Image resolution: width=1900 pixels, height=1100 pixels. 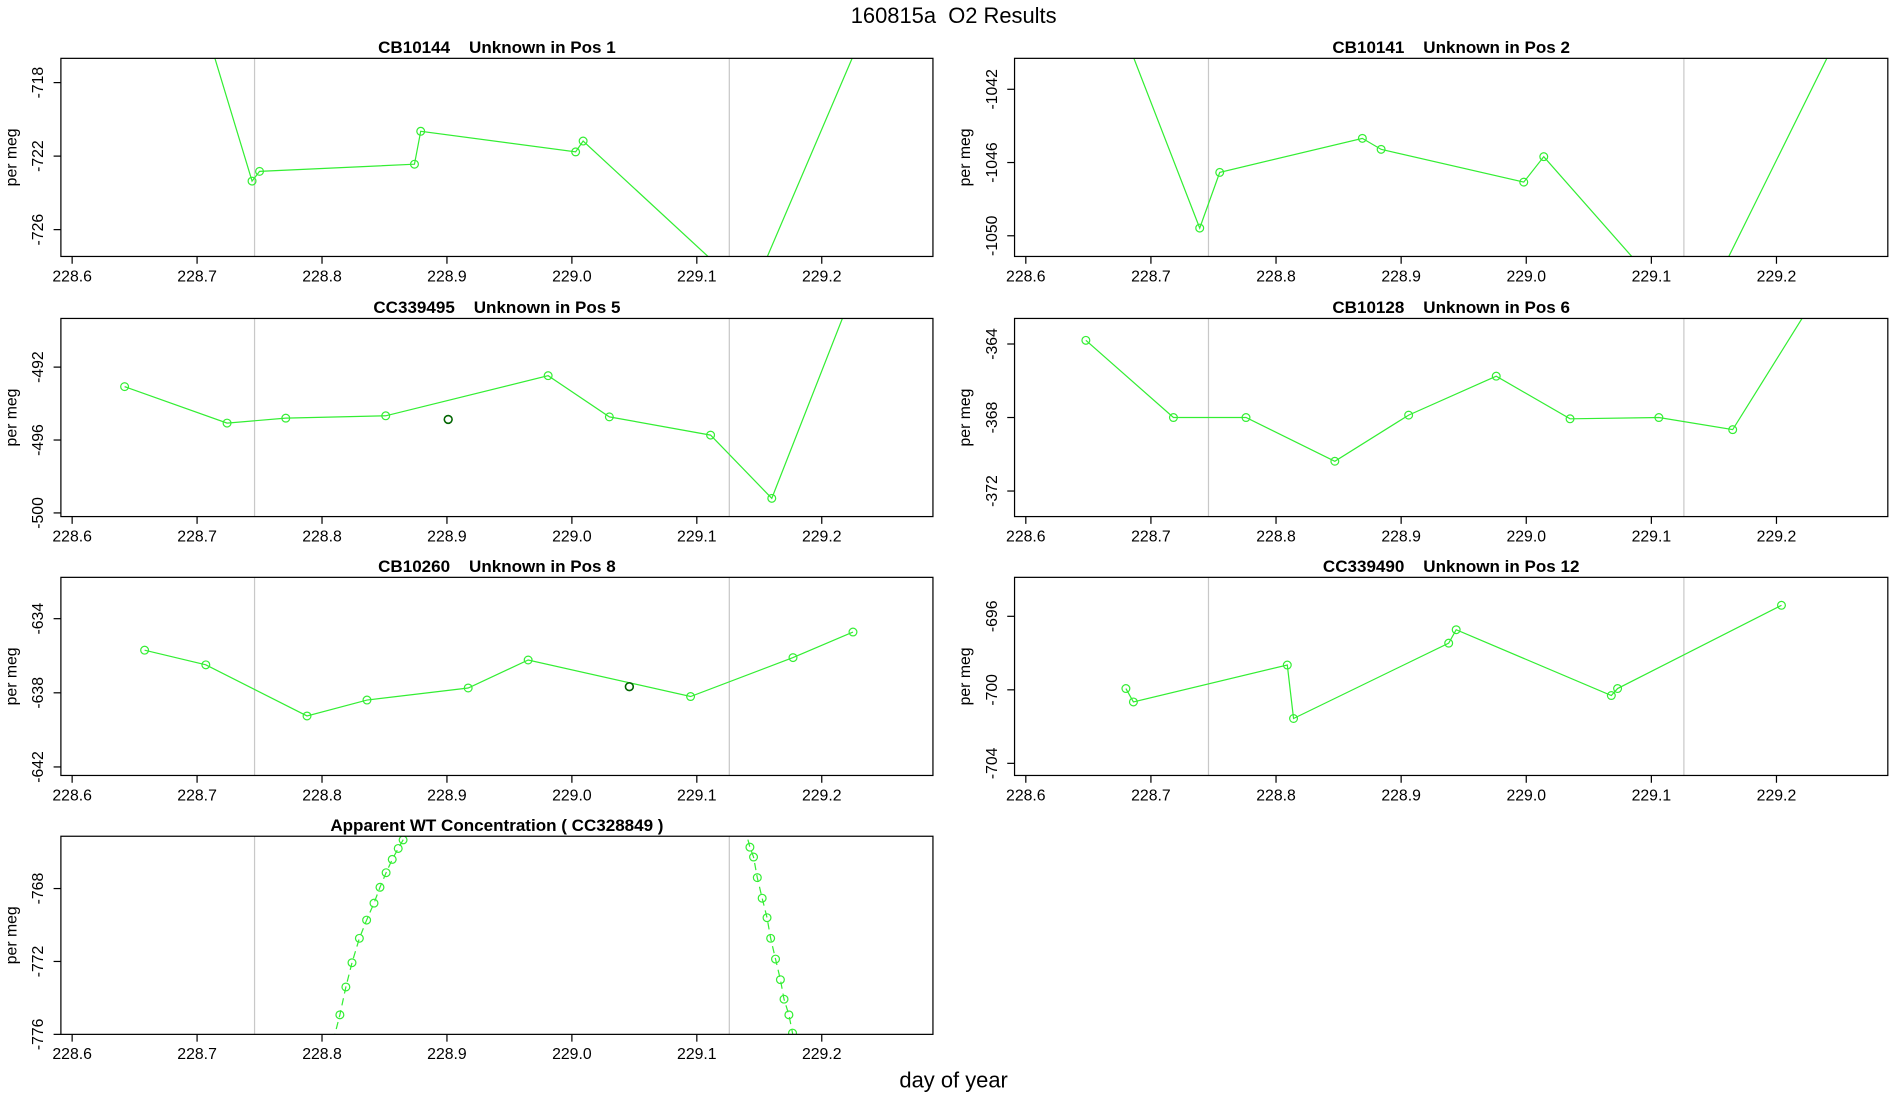 I want to click on y-tick-label: -634, so click(x=38, y=619).